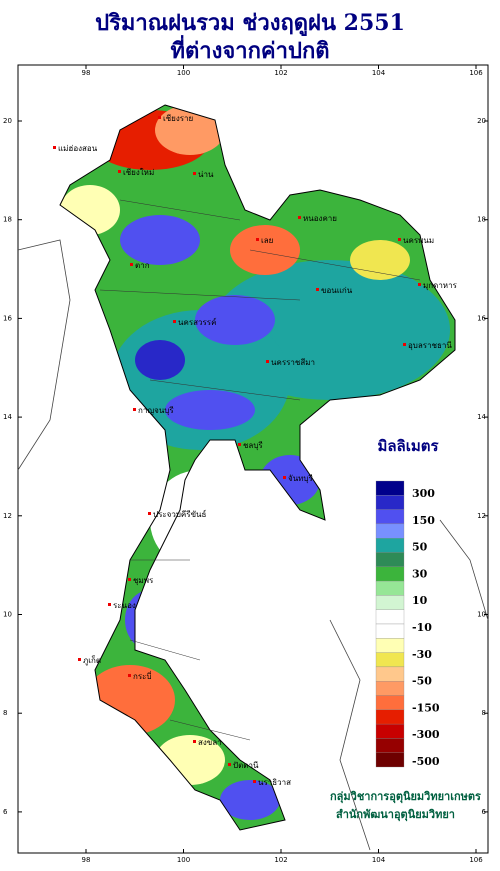  What do you see at coordinates (405, 797) in the screenshot?
I see `credit-line: กลุ่มวิชาการอุตุนิยมวิทยาเกษตร` at bounding box center [405, 797].